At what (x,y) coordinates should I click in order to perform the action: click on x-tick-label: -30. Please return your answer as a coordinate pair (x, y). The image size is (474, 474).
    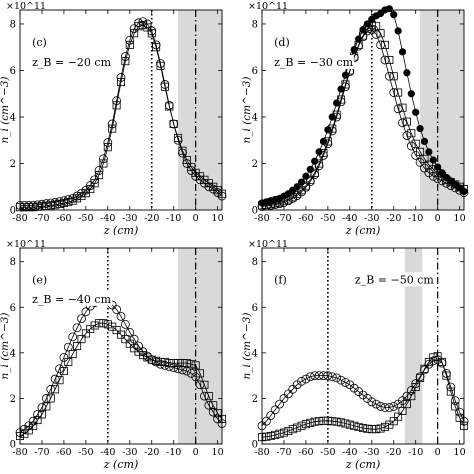
    Looking at the image, I should click on (129, 218).